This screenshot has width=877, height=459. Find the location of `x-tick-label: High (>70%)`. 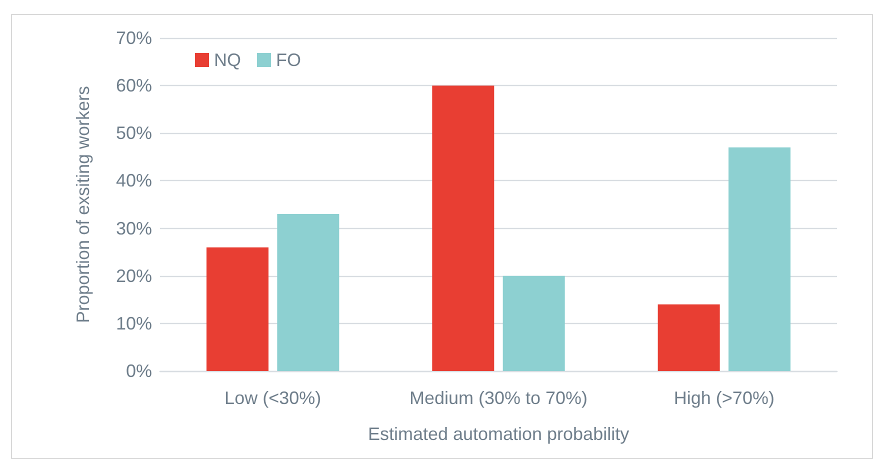

x-tick-label: High (>70%) is located at coordinates (724, 398).